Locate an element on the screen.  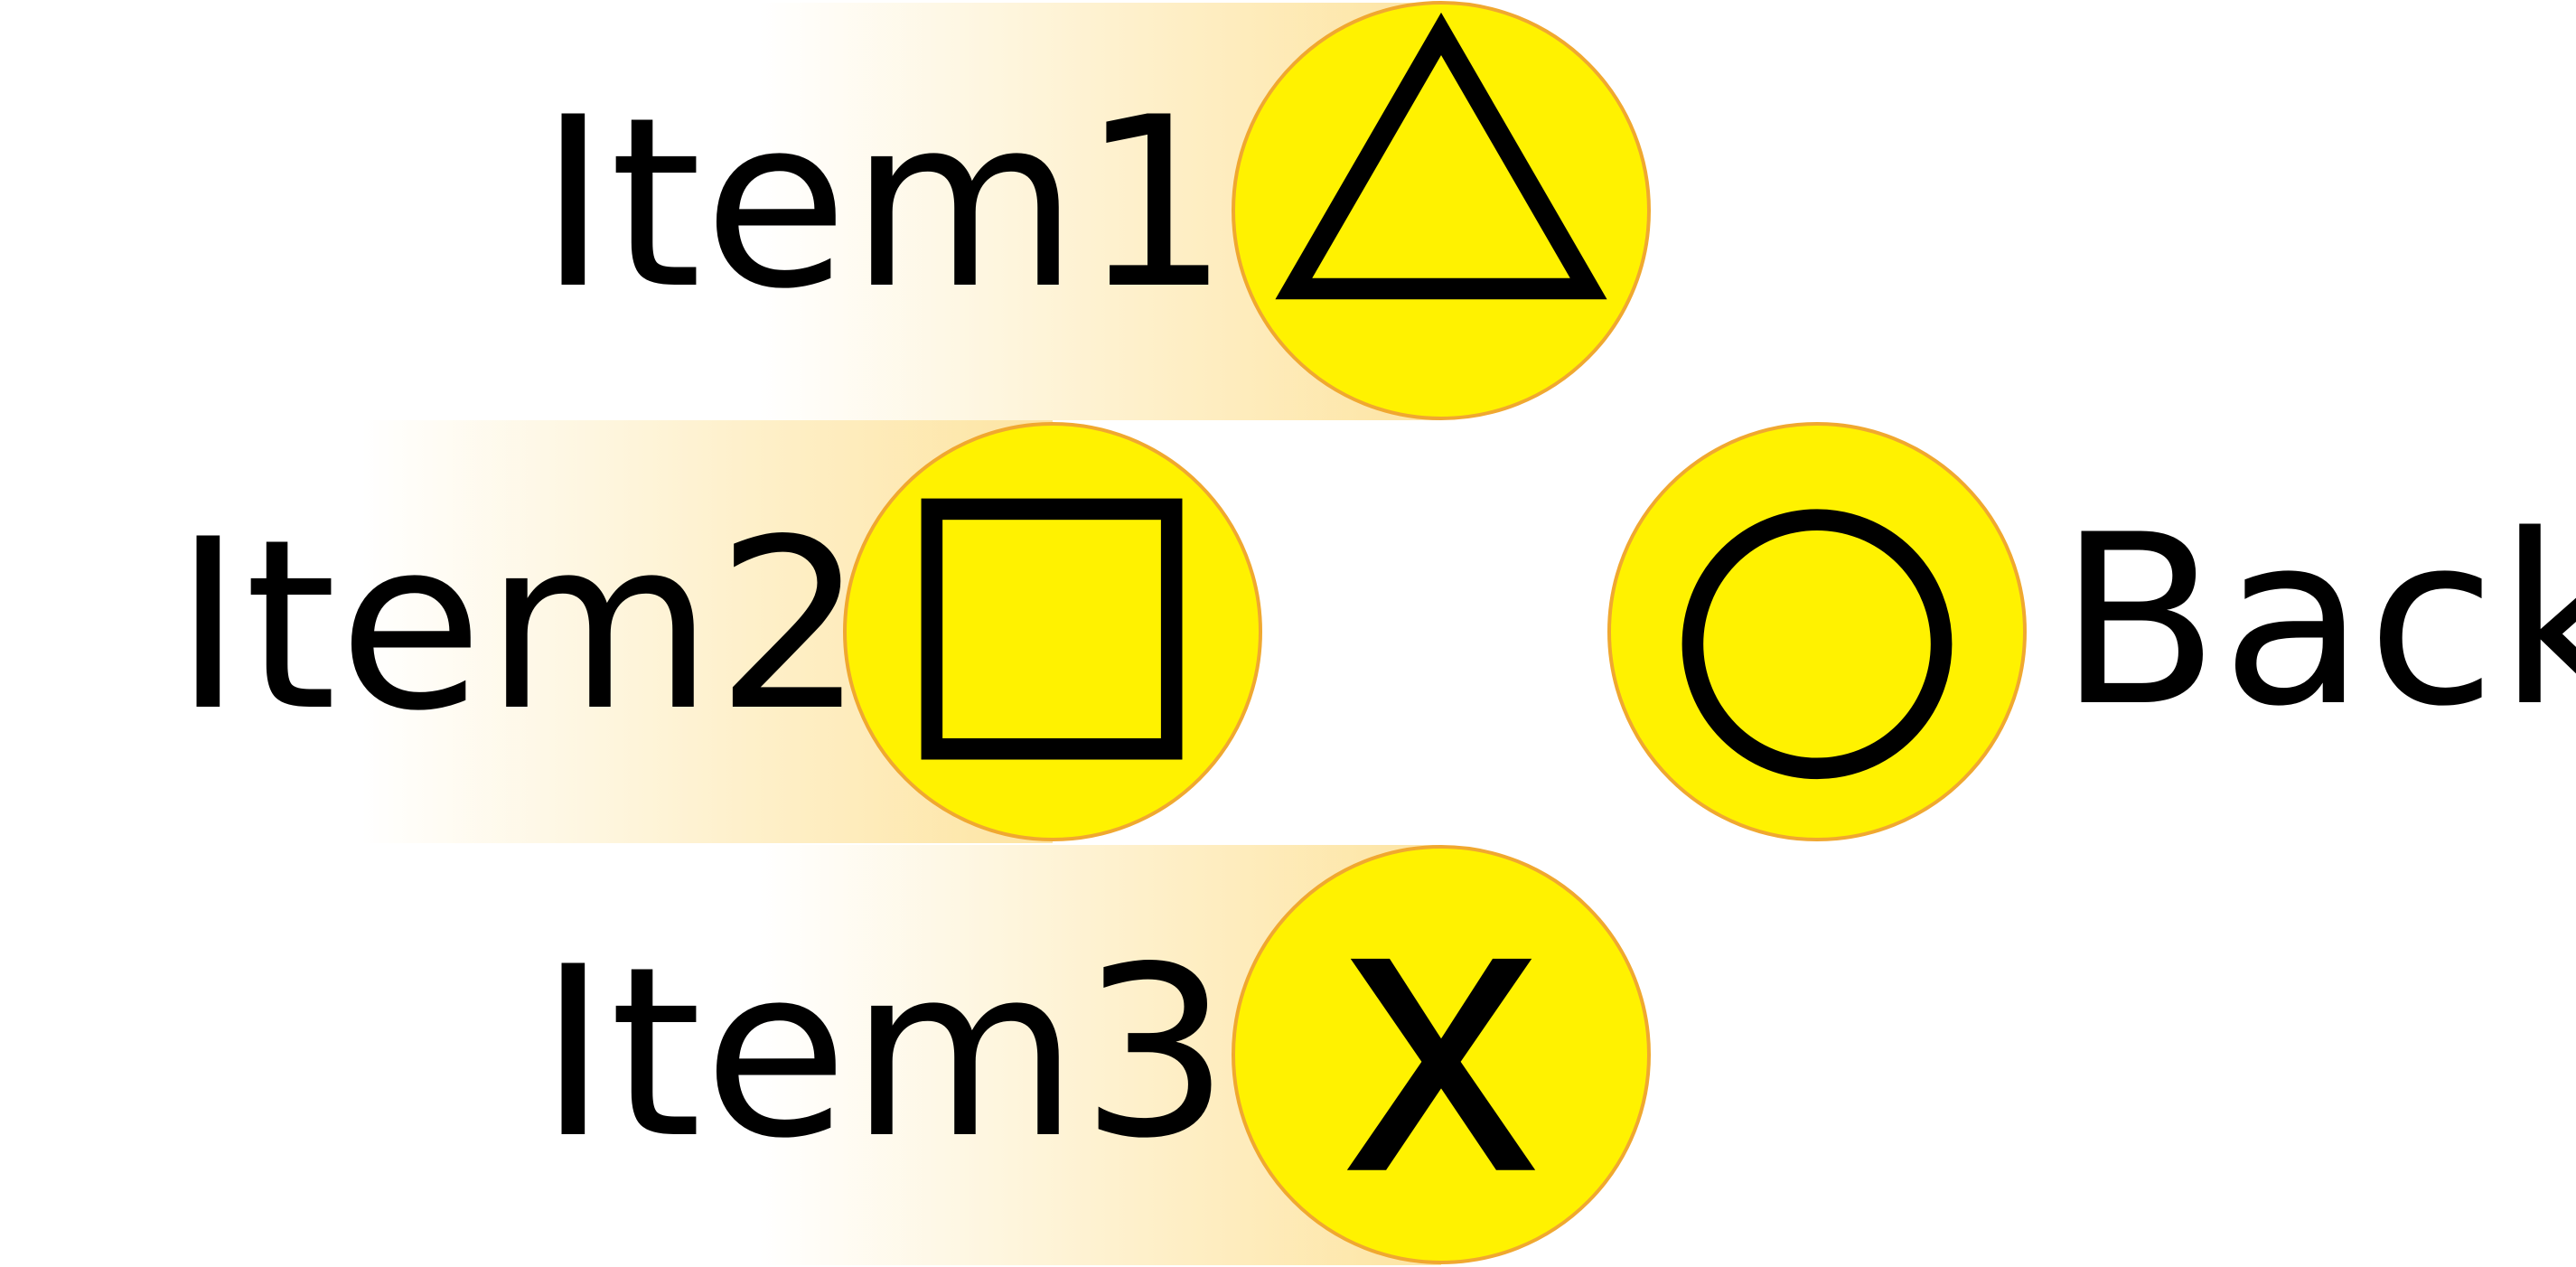
item1-button is located at coordinates (1441, 210).